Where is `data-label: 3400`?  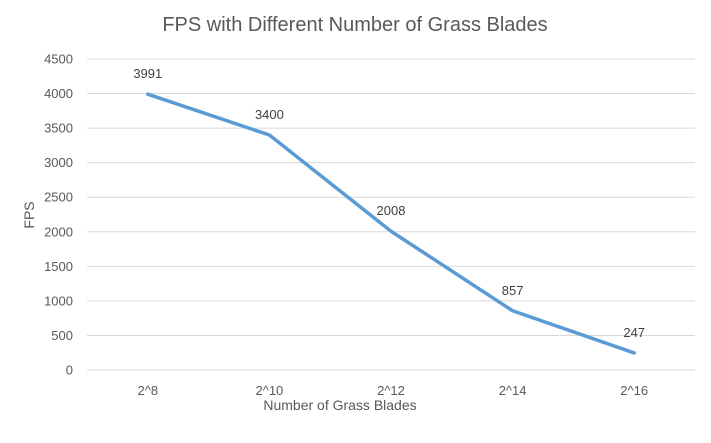
data-label: 3400 is located at coordinates (269, 114).